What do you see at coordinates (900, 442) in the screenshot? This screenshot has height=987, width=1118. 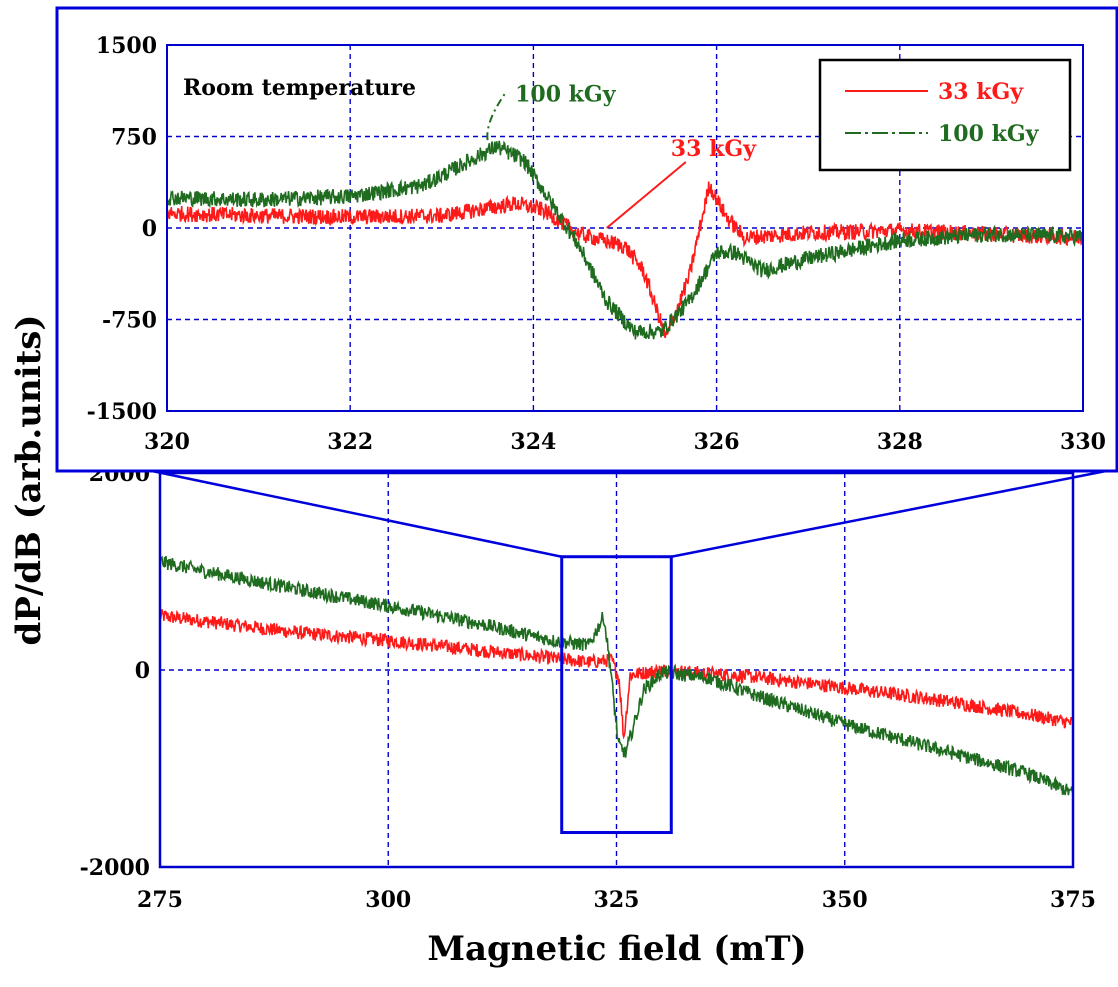 I see `inset-x-tick-label: 328` at bounding box center [900, 442].